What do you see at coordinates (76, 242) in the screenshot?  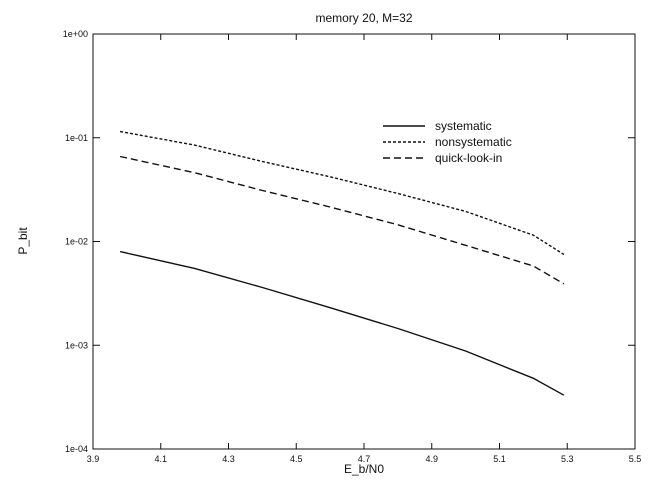 I see `y-tick-label: 1e-02` at bounding box center [76, 242].